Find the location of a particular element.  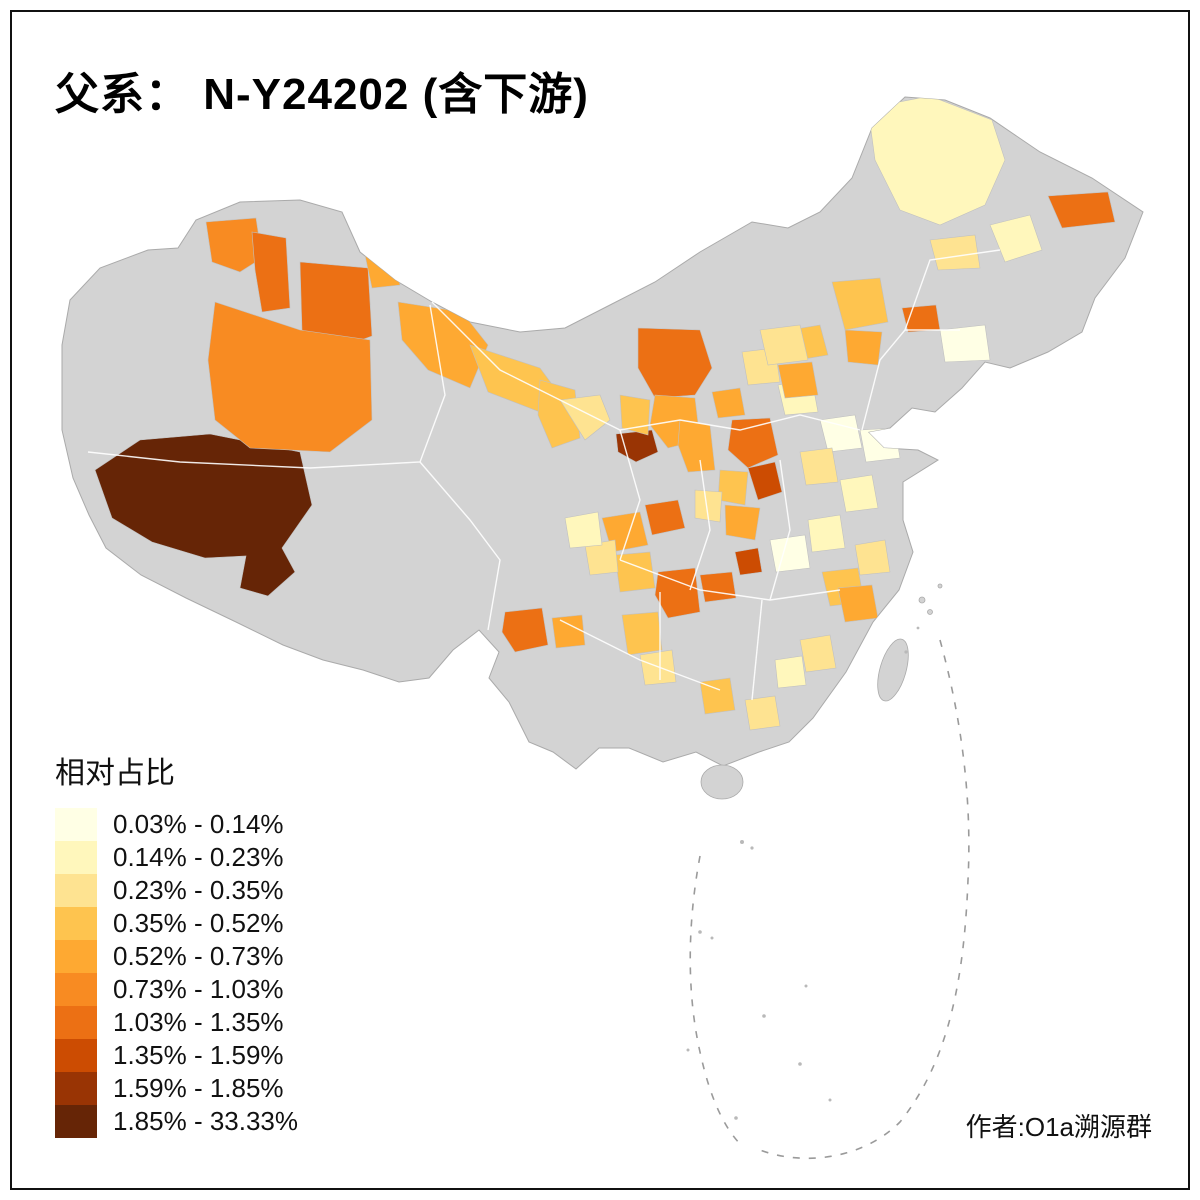

legend-label: 0.35% - 0.52% is located at coordinates (198, 923).